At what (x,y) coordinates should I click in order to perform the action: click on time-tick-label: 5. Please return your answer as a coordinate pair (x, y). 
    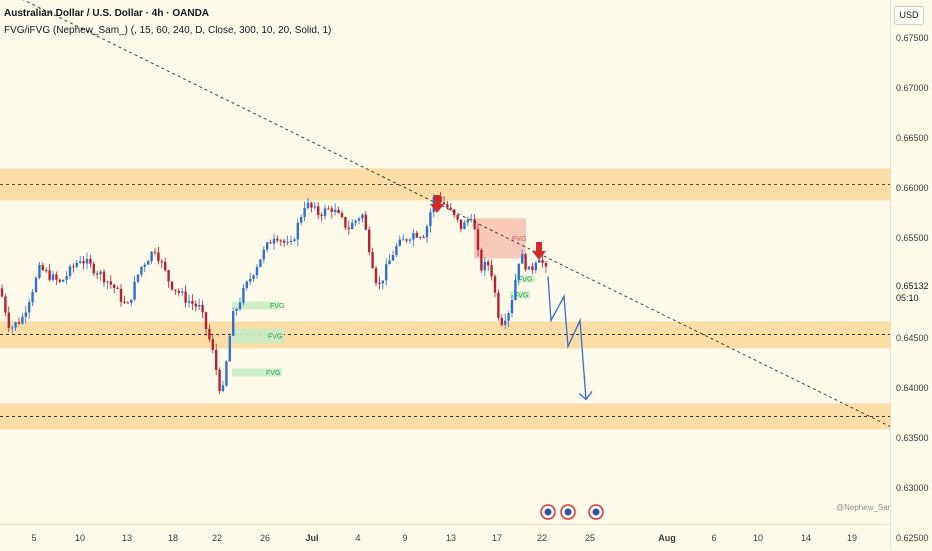
    Looking at the image, I should click on (34, 538).